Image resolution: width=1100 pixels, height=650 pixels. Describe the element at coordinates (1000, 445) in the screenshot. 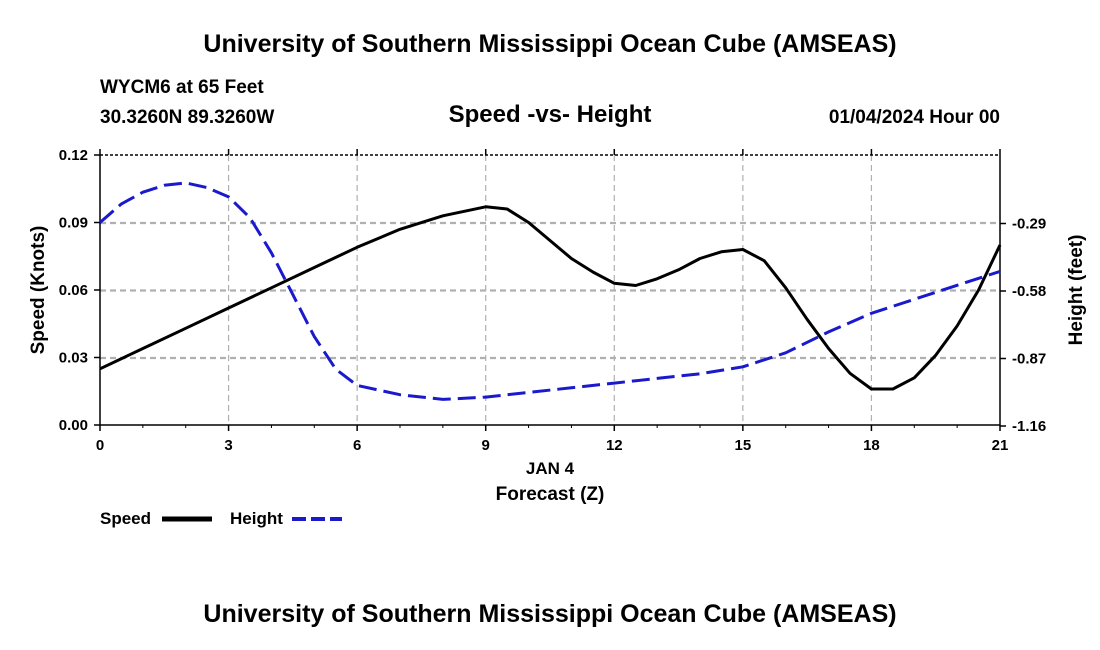

I see `x-tick-label: 21` at that location.